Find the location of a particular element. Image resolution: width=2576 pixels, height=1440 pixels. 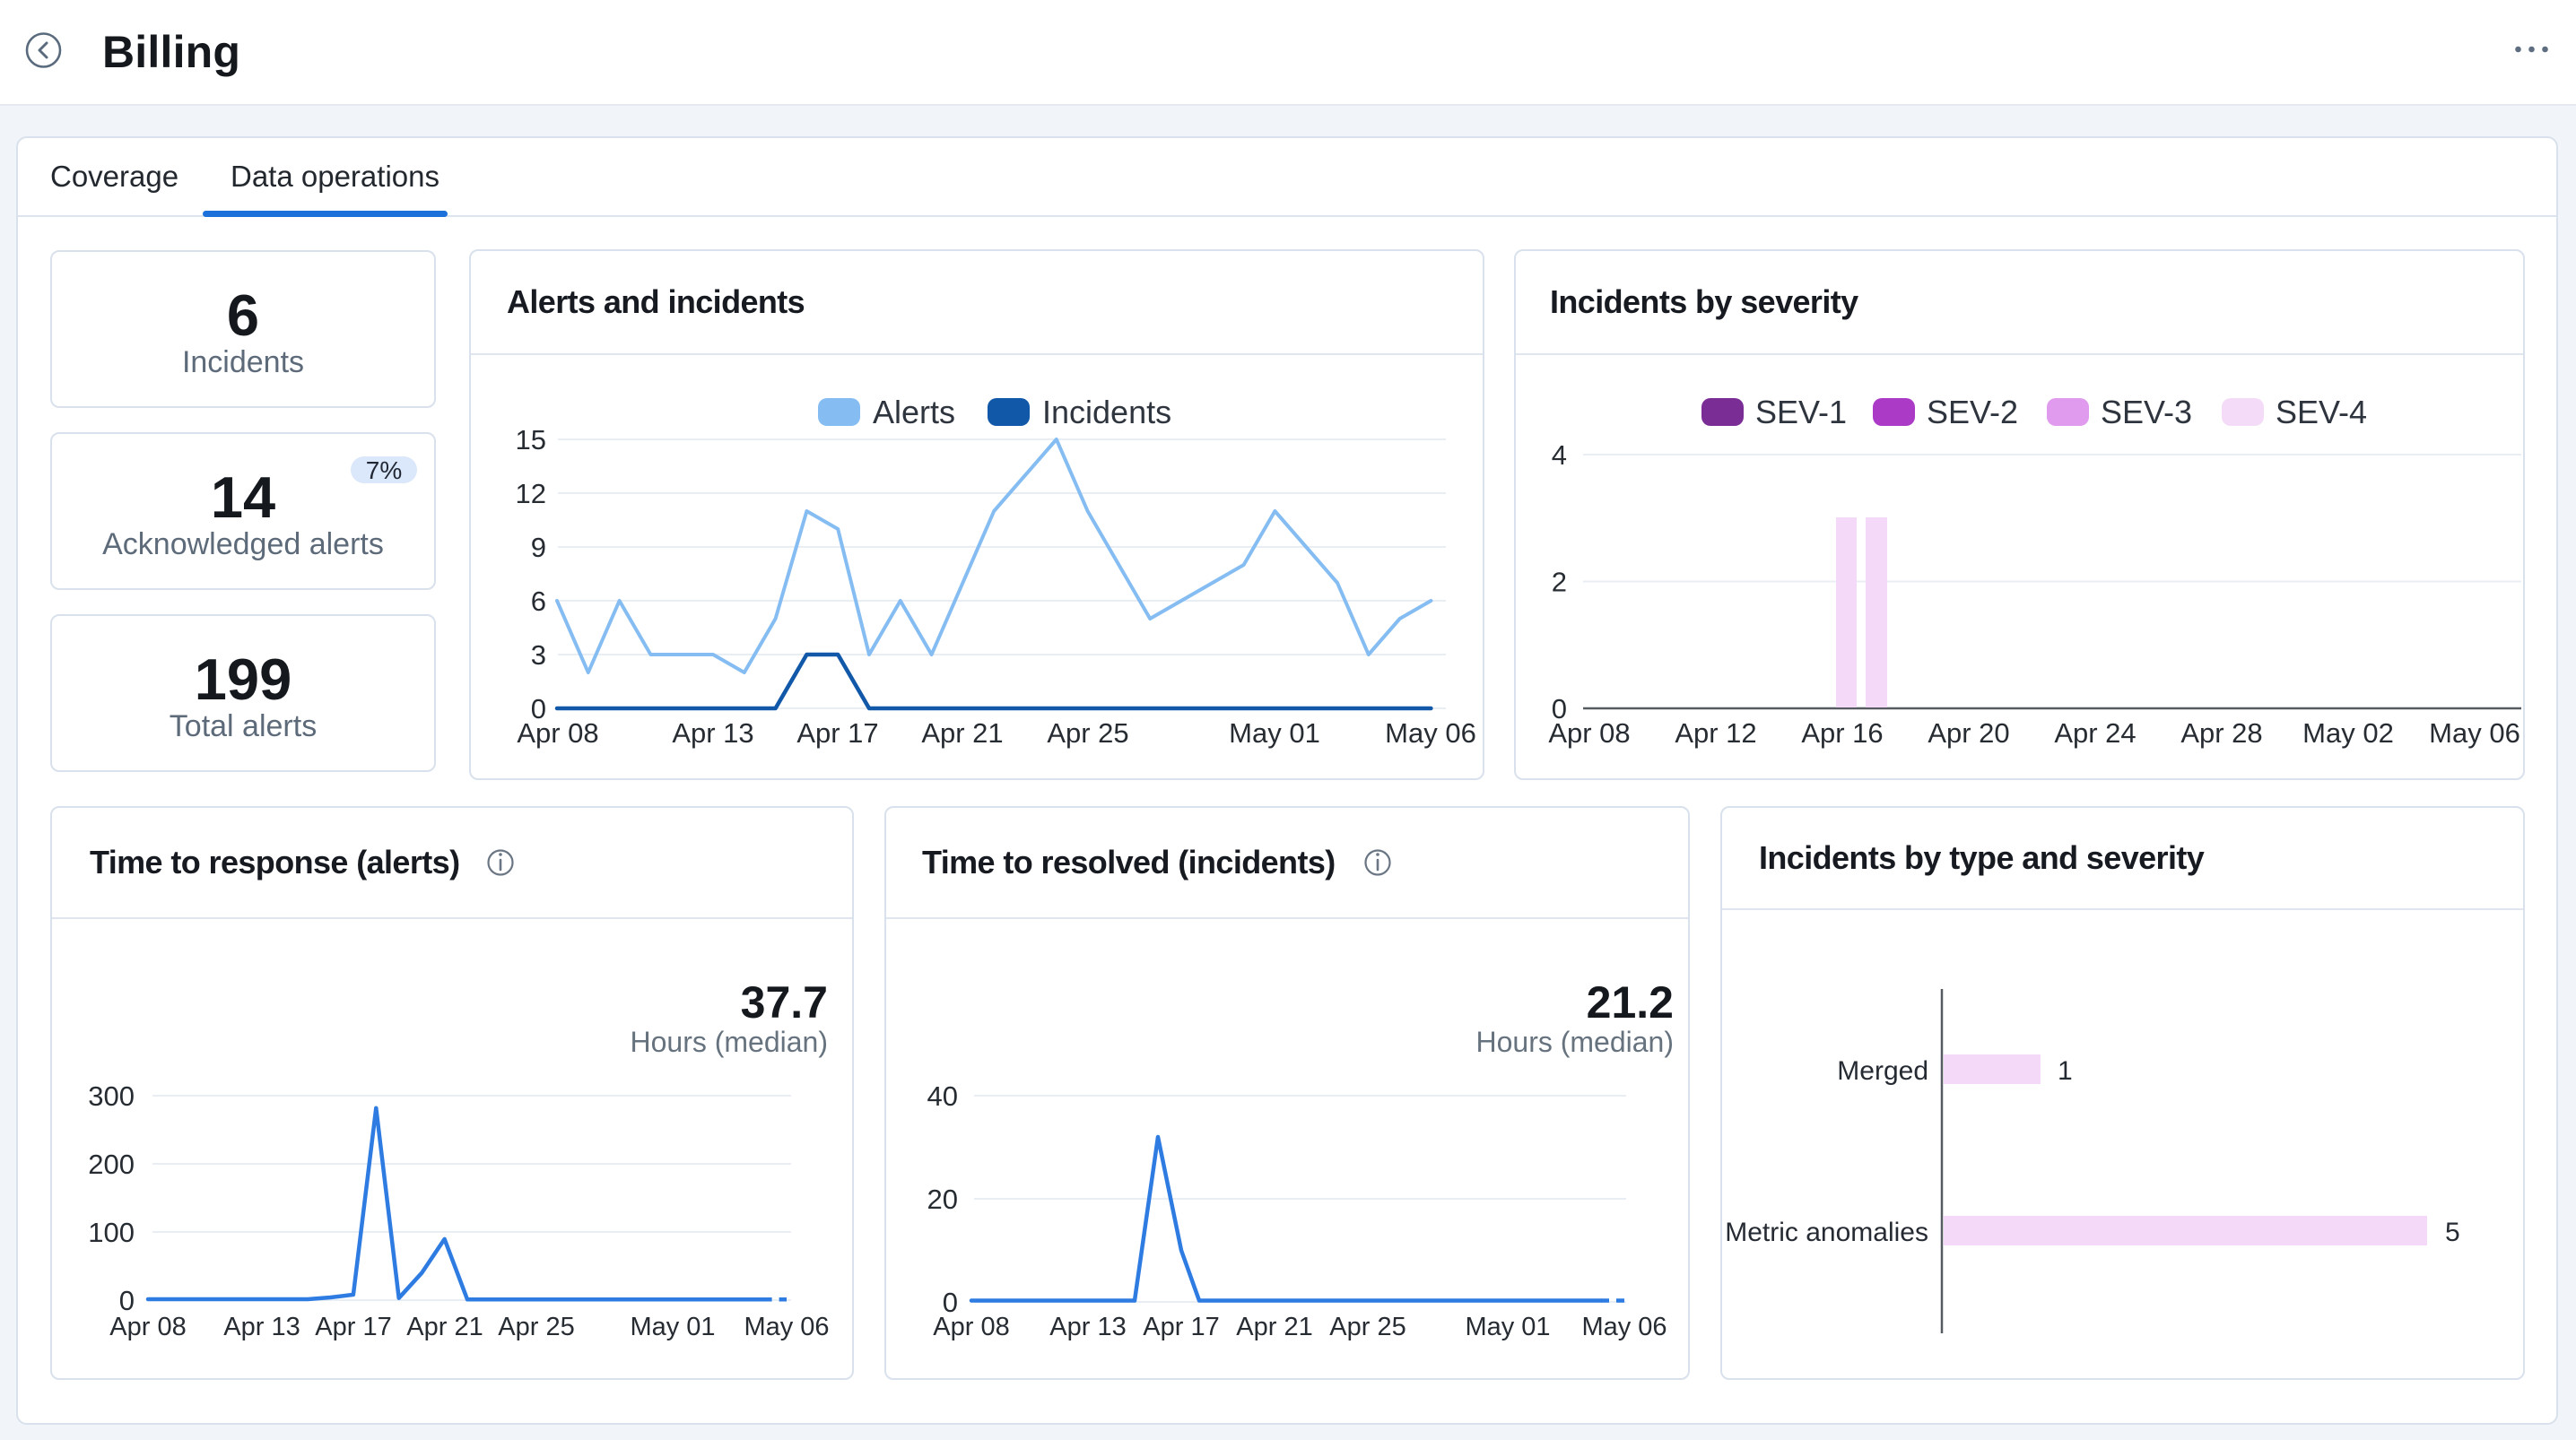

svg-text: 15 is located at coordinates (531, 439).